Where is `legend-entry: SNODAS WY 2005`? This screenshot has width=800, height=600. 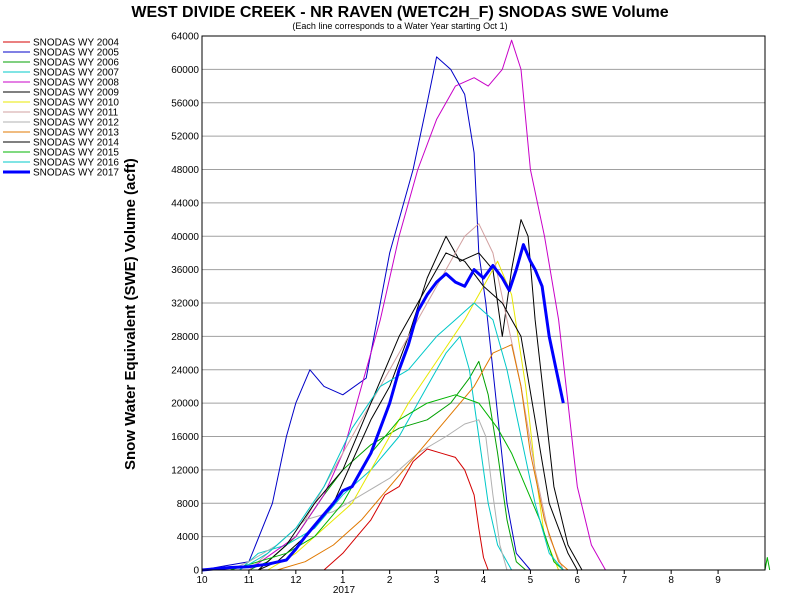 legend-entry: SNODAS WY 2005 is located at coordinates (76, 53).